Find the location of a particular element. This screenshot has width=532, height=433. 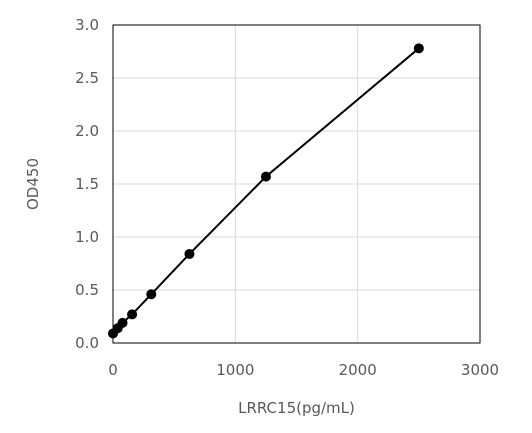

y-axis-label: OD450 is located at coordinates (33, 184).